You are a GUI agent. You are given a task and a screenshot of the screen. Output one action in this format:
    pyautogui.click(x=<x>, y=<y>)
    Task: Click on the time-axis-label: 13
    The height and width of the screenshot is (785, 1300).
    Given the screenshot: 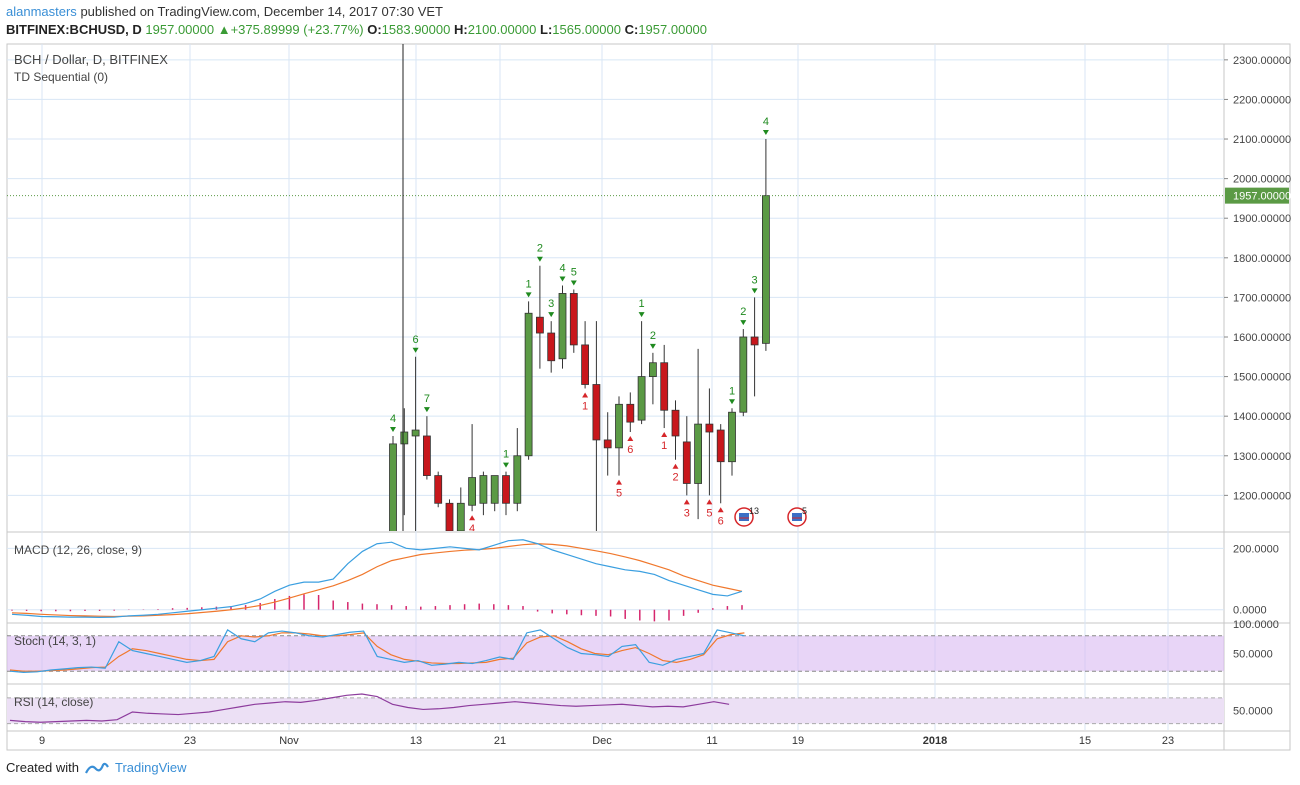 What is the action you would take?
    pyautogui.click(x=416, y=741)
    